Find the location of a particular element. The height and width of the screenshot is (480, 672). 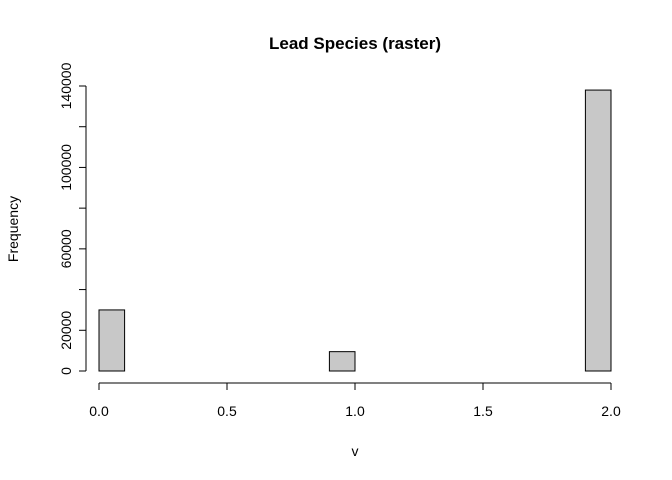

y-tick-label: 60000 is located at coordinates (66, 248).